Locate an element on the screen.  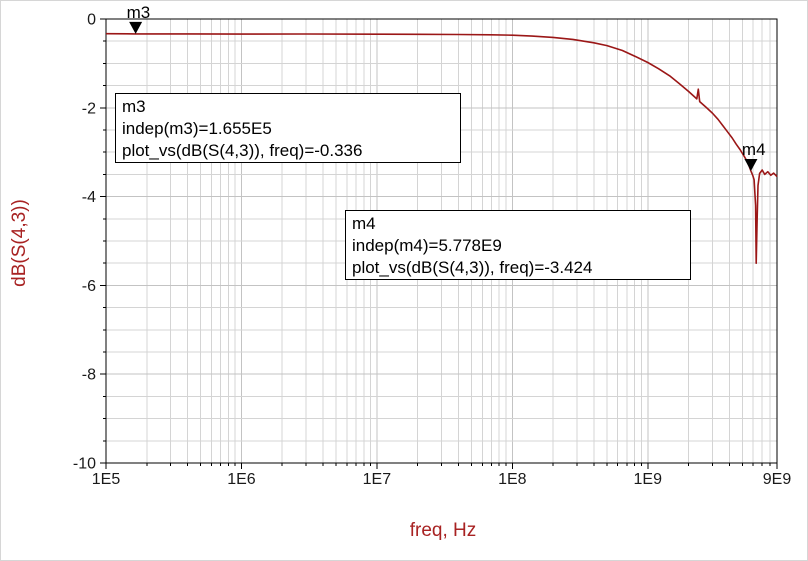
svg-text: 1E5 is located at coordinates (106, 479).